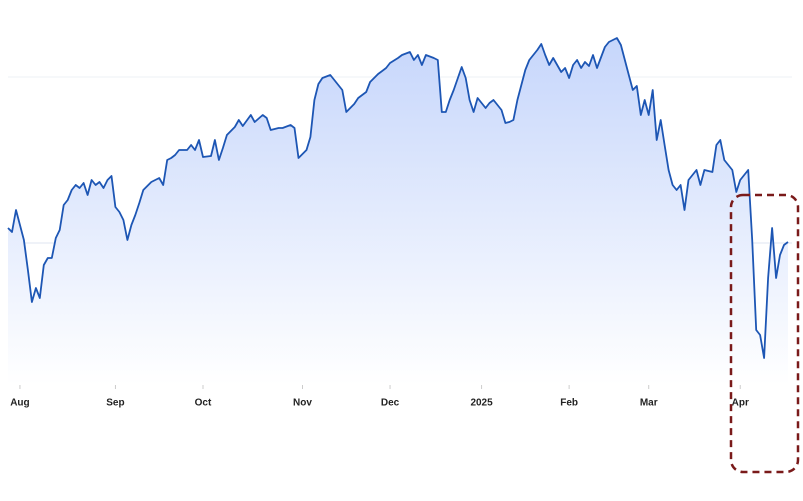  I want to click on x-tick-label: 2025, so click(481, 403).